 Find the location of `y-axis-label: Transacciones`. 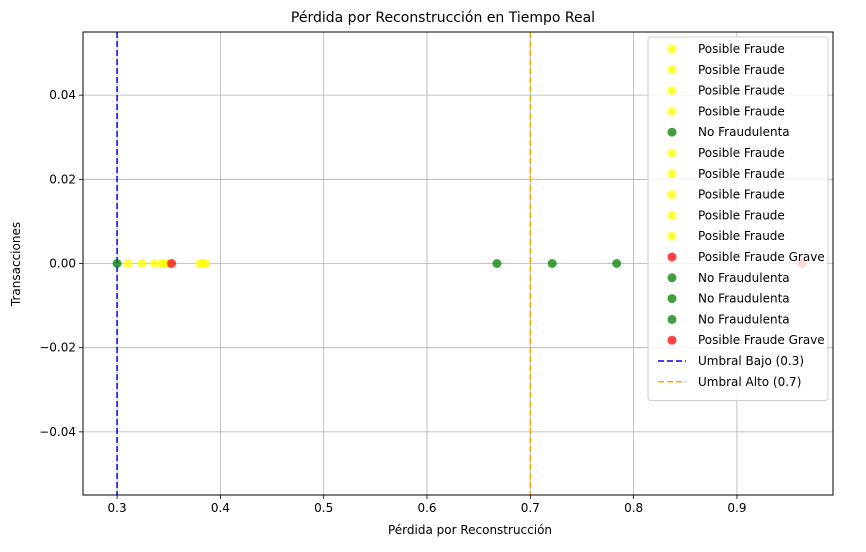

y-axis-label: Transacciones is located at coordinates (16, 264).